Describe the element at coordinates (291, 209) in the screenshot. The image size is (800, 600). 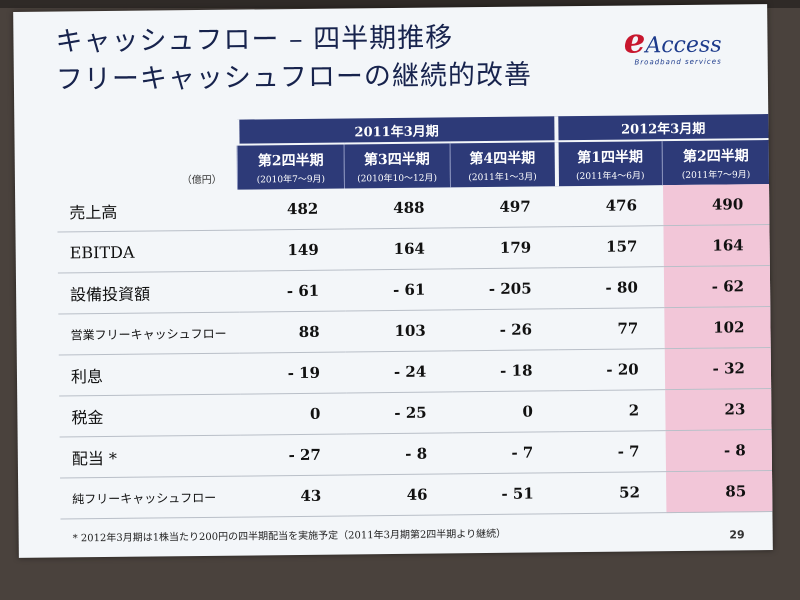
I see `value-cell: 482` at that location.